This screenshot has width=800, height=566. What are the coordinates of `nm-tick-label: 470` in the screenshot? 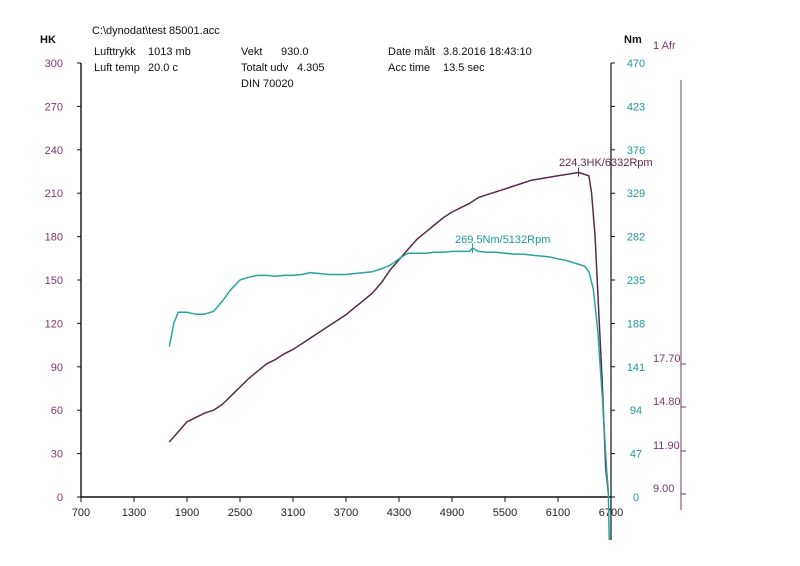 It's located at (636, 64).